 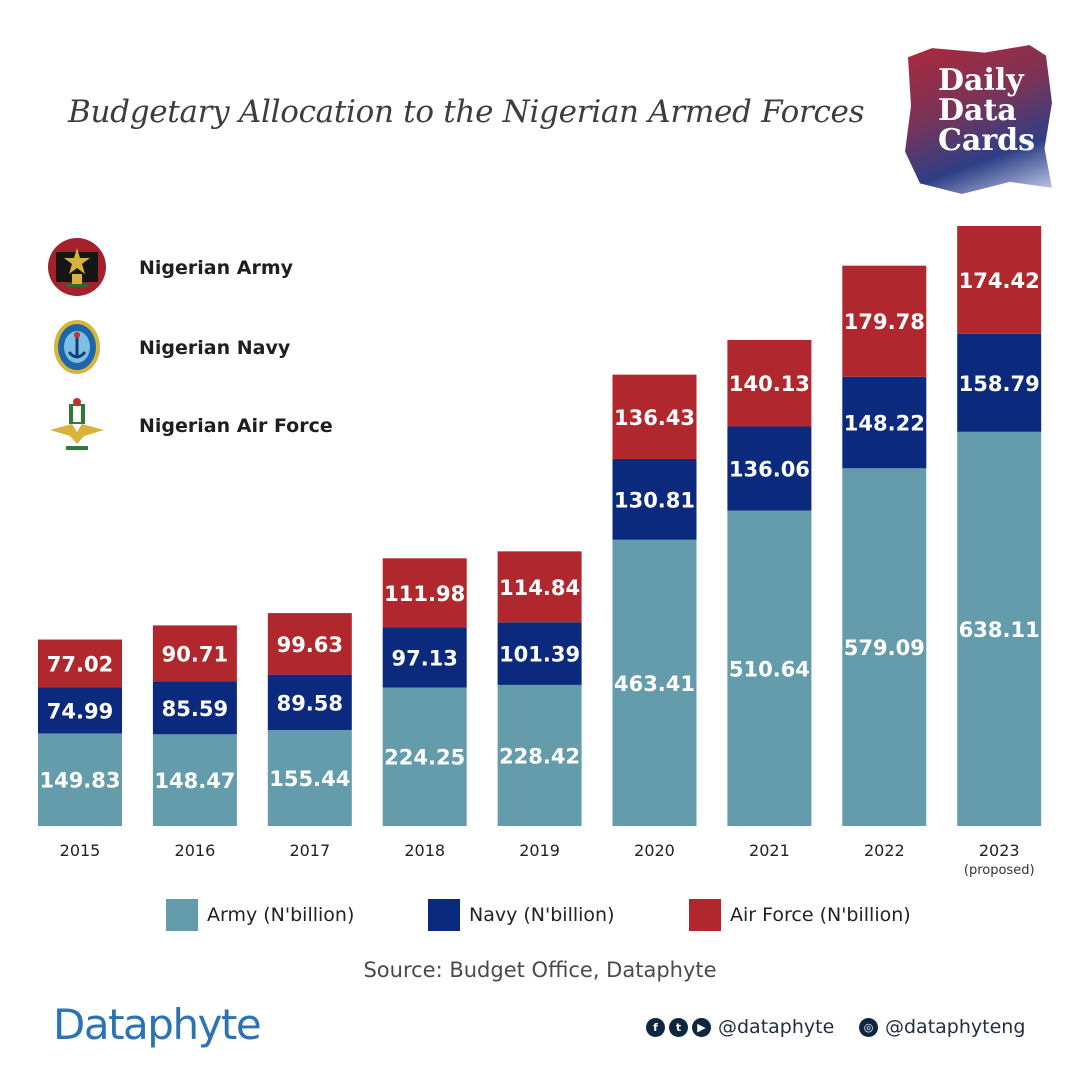 I want to click on value-label-navy-2017: 89.58, so click(x=310, y=703).